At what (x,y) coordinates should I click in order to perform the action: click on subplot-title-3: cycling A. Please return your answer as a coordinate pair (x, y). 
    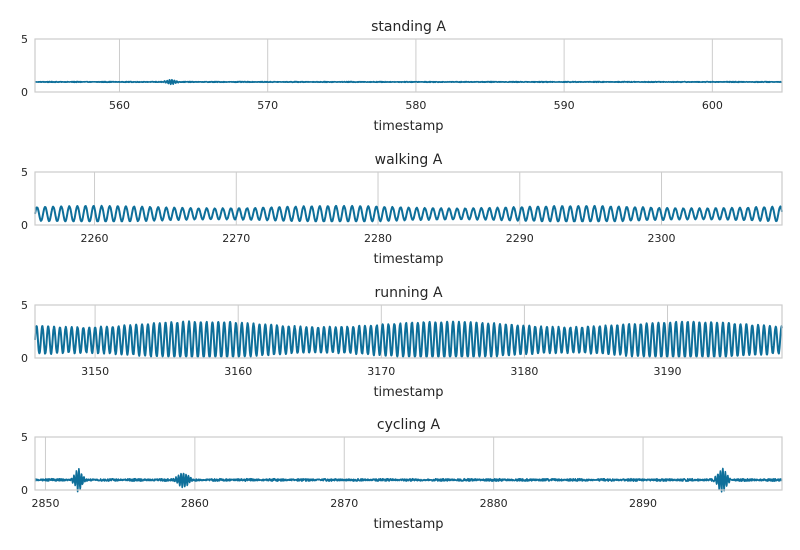
    Looking at the image, I should click on (409, 425).